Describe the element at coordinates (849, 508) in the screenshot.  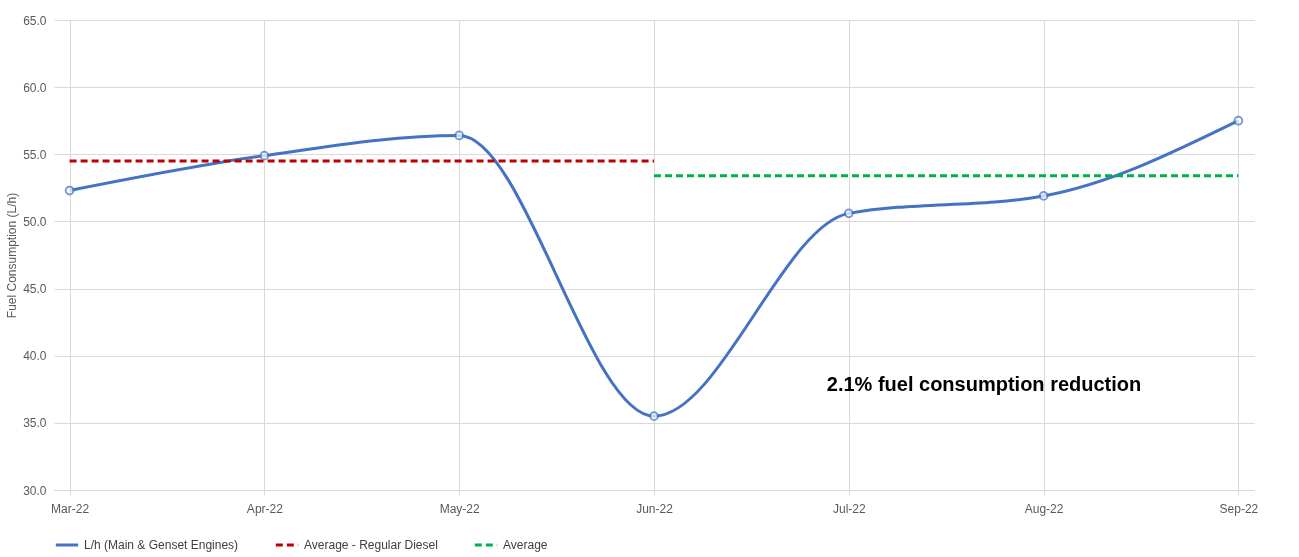
I see `x-tick-label: Jul-22` at that location.